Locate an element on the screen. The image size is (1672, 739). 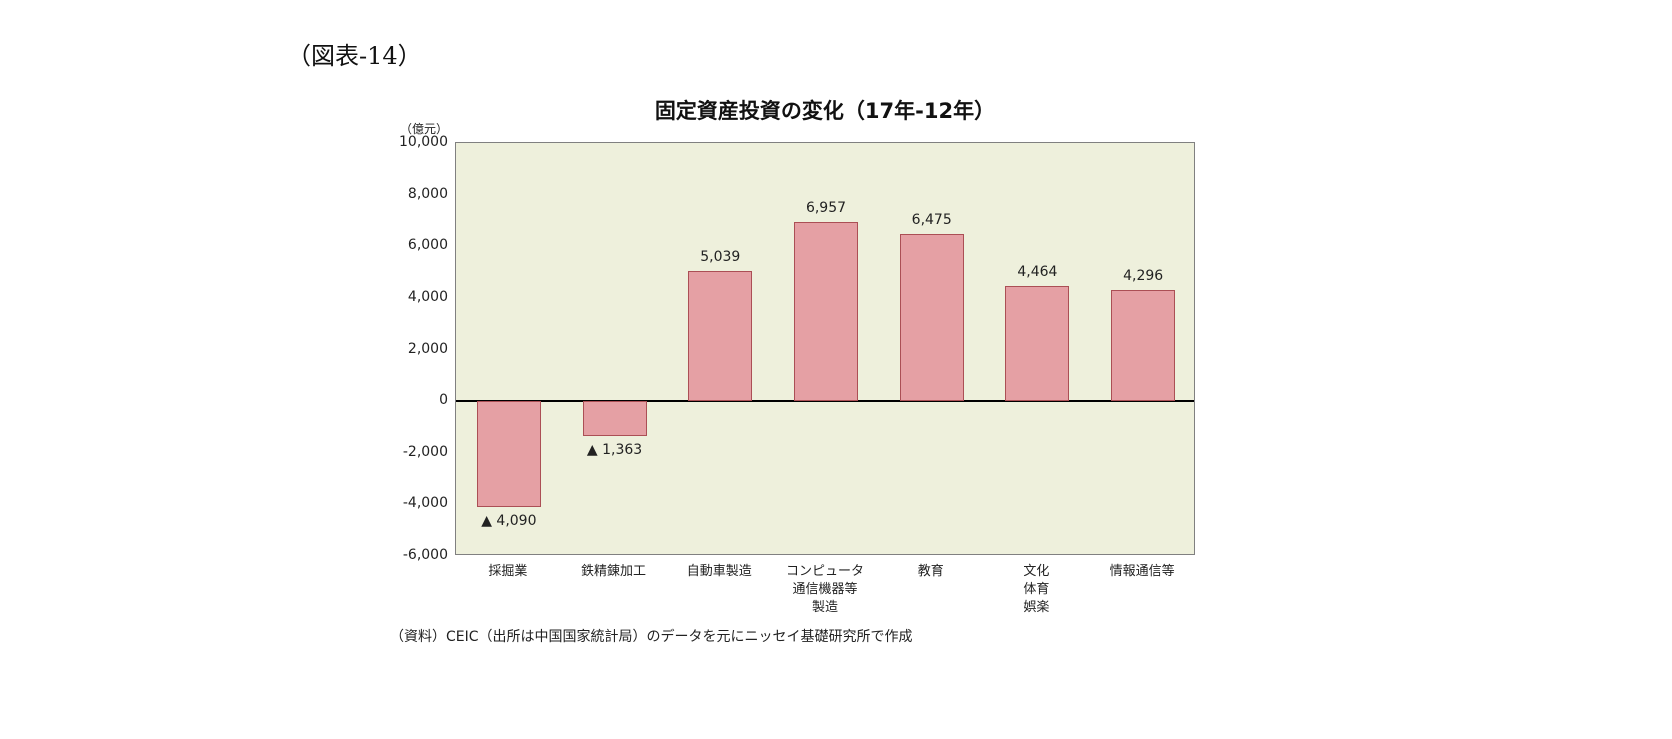
y-tick-label: 10,000 is located at coordinates (423, 142).